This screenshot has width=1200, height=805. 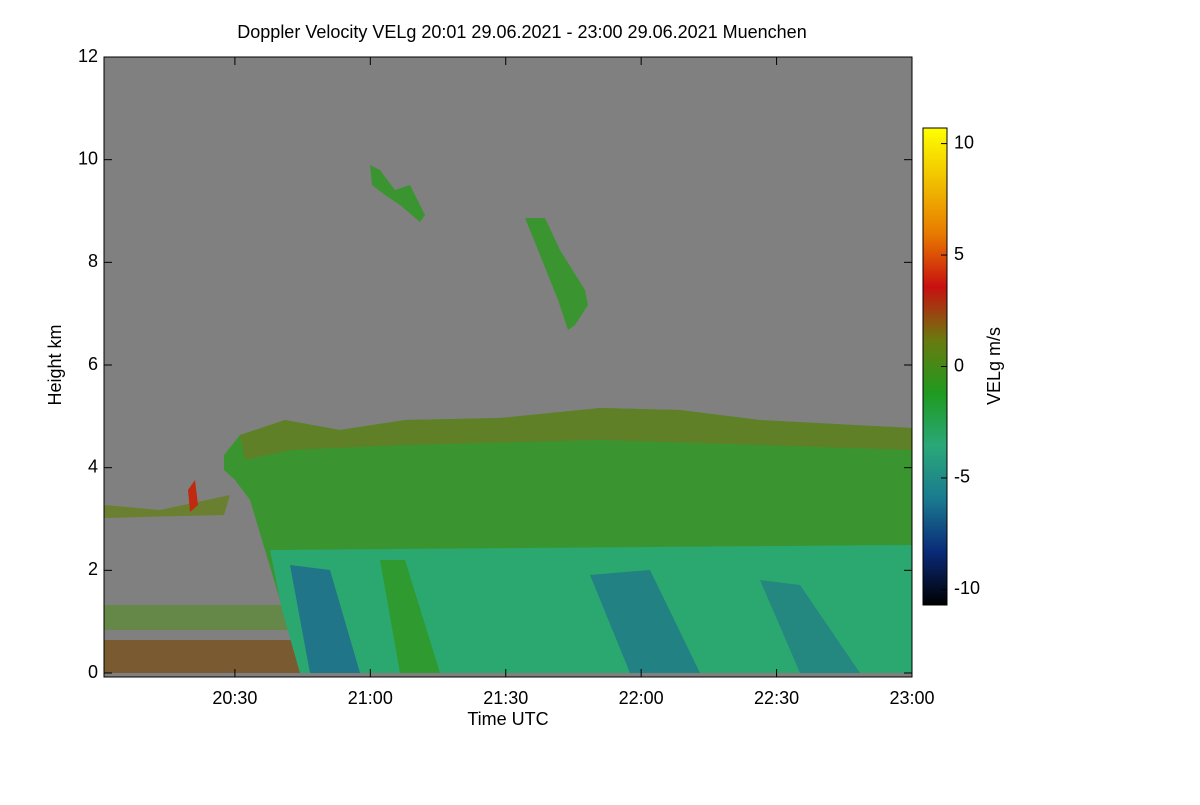 What do you see at coordinates (959, 365) in the screenshot?
I see `colorbar-tick-label: 0` at bounding box center [959, 365].